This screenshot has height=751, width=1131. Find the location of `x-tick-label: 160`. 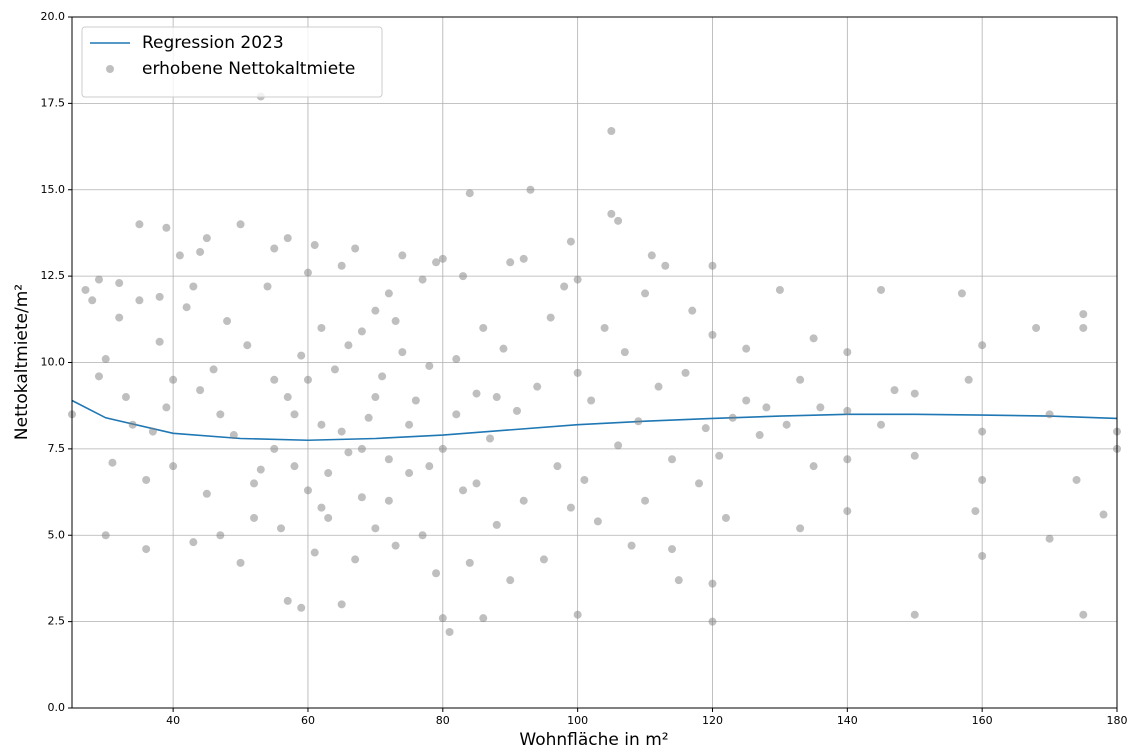

x-tick-label: 160 is located at coordinates (982, 720).